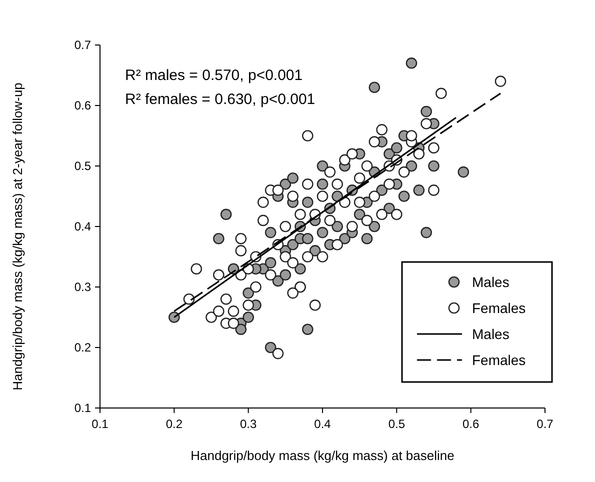  I want to click on y-tick-label: 0.6, so click(83, 105).